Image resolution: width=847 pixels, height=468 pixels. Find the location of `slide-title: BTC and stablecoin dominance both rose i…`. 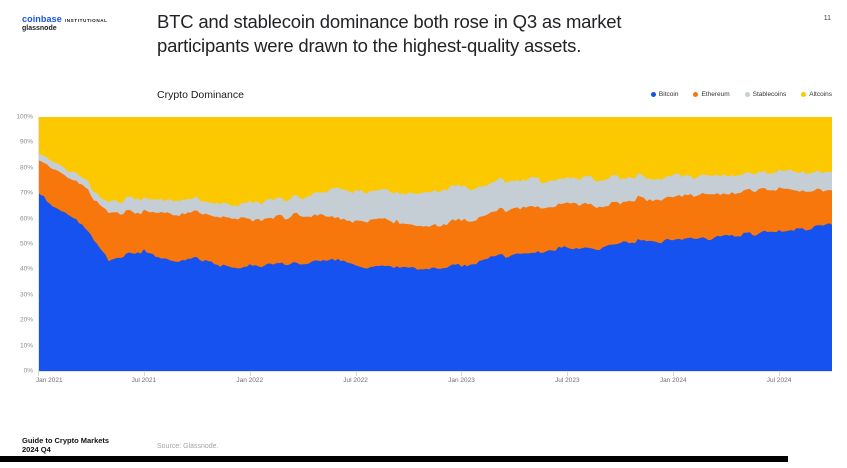

slide-title: BTC and stablecoin dominance both rose i… is located at coordinates (397, 33).